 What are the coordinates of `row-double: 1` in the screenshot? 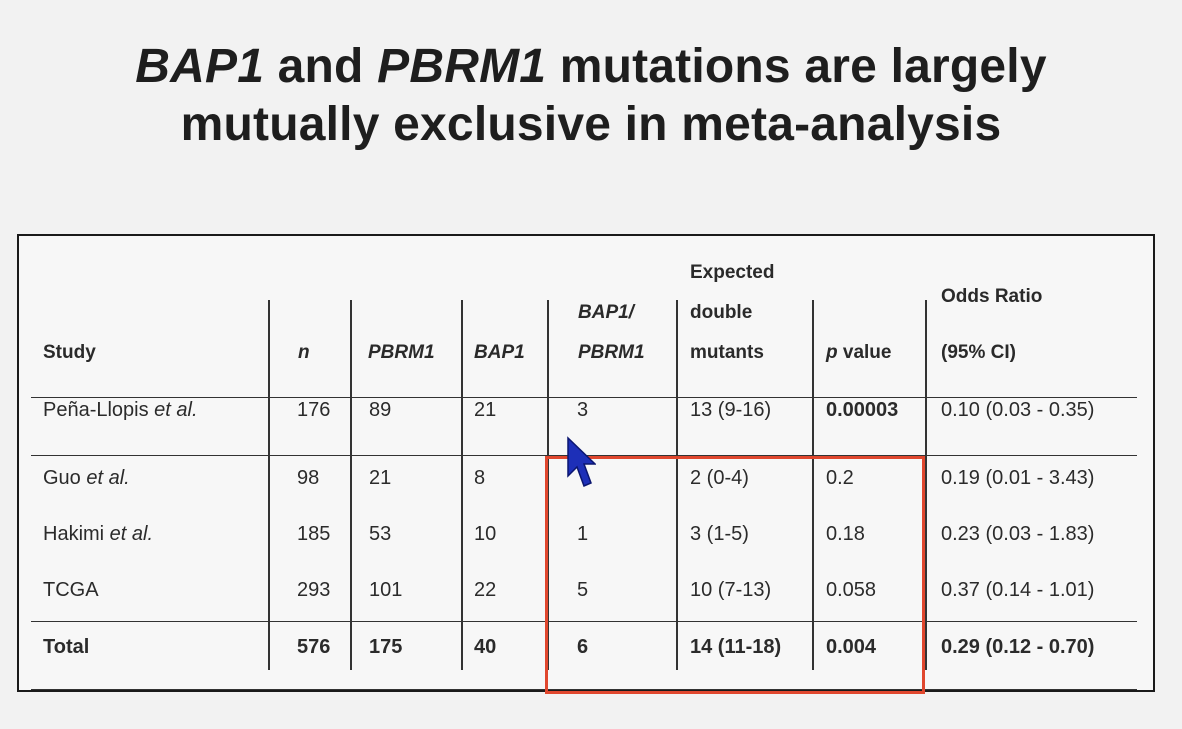 It's located at (583, 534).